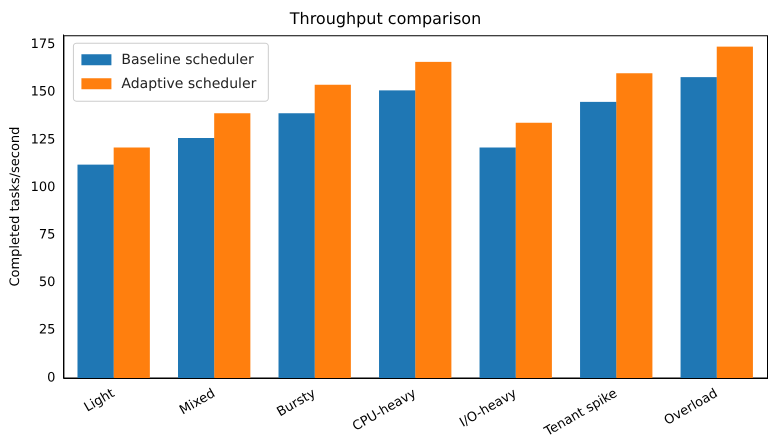 This screenshot has height=443, width=769. I want to click on y-tick-label: 0, so click(51, 378).